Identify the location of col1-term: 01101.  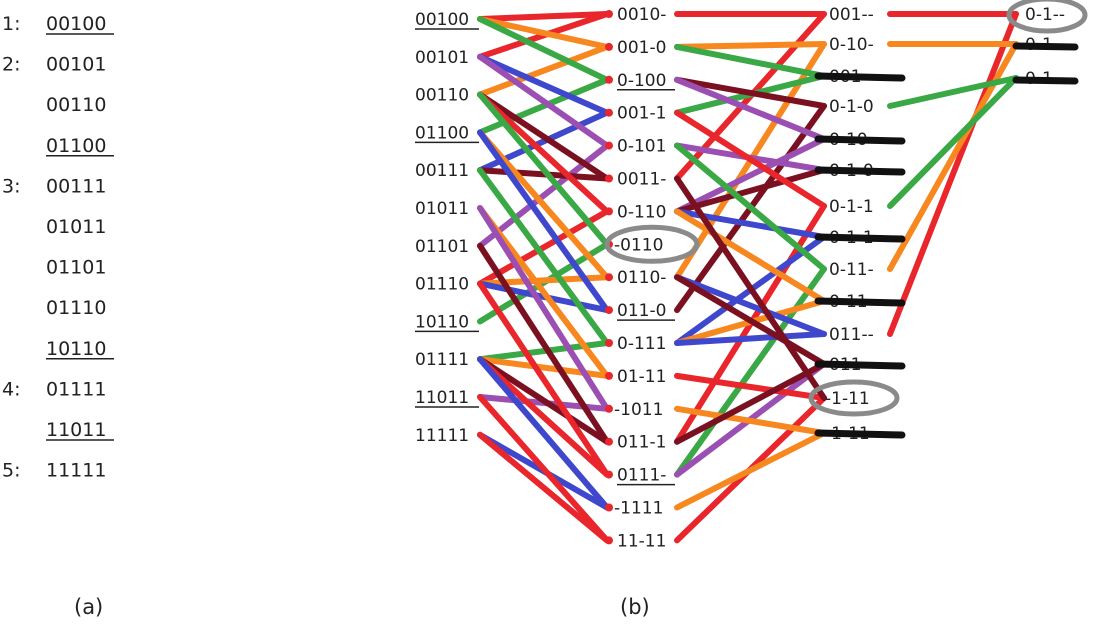
(442, 247).